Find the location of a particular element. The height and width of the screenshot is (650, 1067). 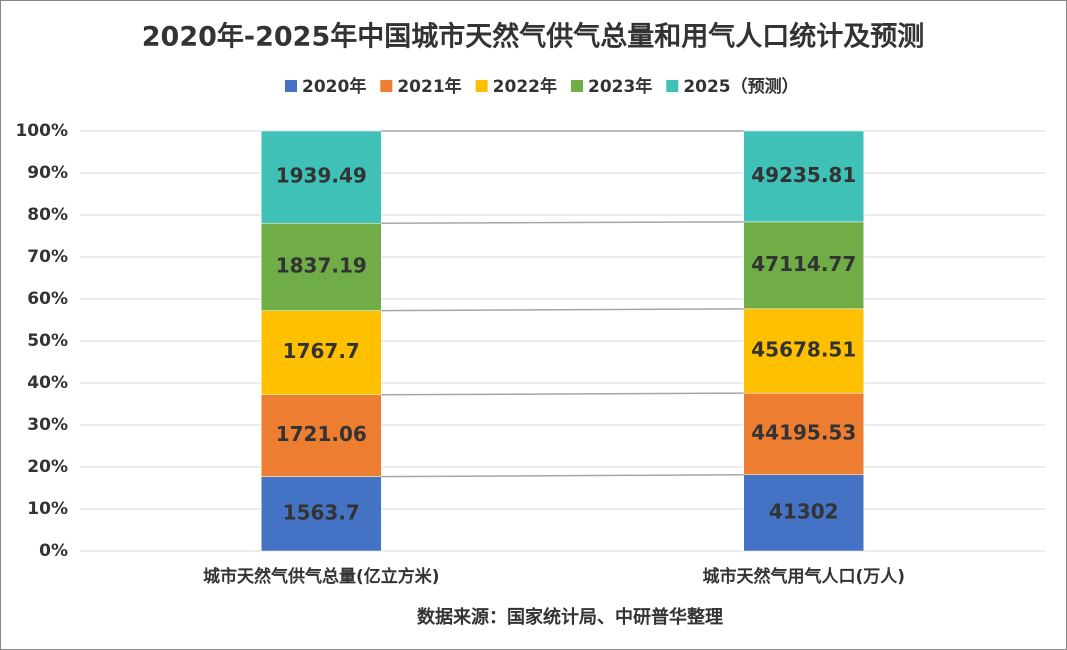

source-note: 数据来源：国家统计局、中研普华整理 is located at coordinates (570, 617).